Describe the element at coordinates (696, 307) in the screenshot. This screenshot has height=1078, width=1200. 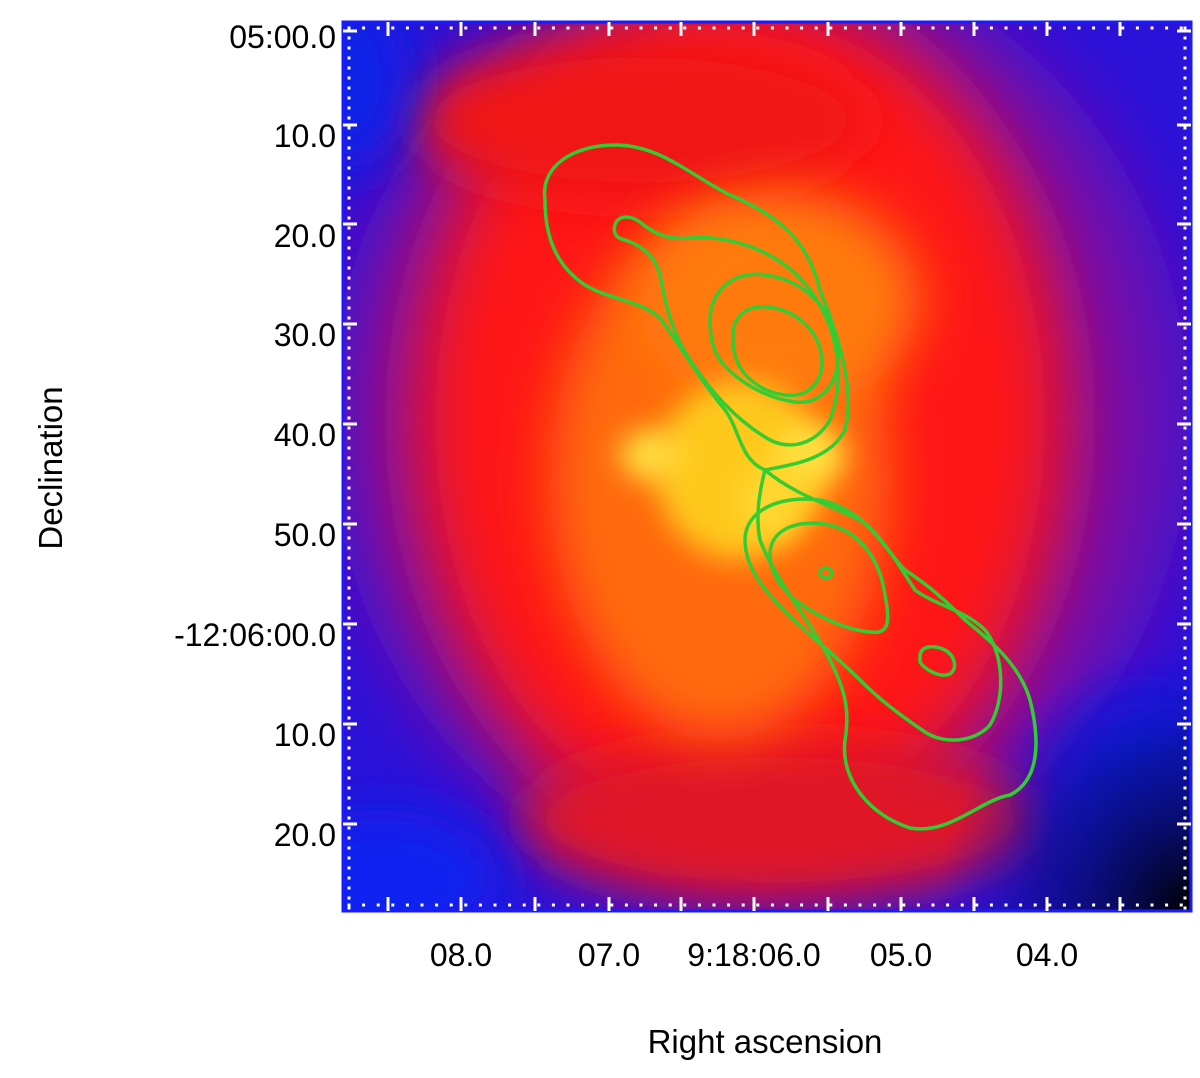
I see `contour-level-1-north` at that location.